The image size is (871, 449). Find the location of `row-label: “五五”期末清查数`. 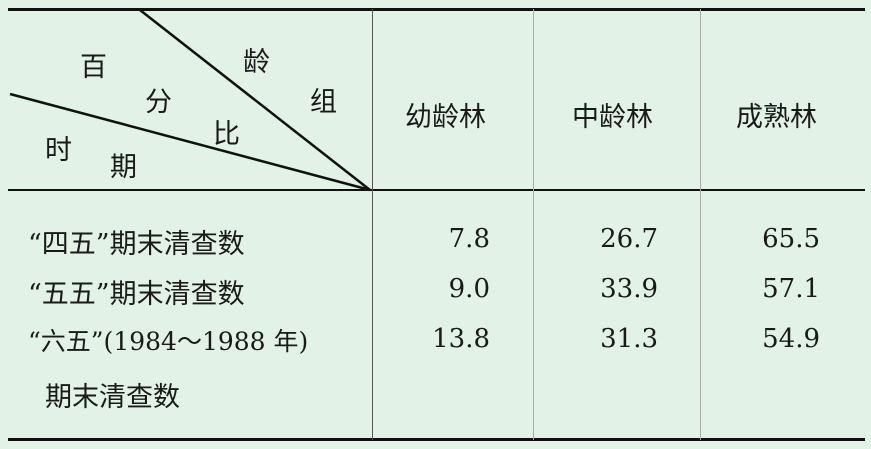

row-label: “五五”期末清查数 is located at coordinates (136, 294).